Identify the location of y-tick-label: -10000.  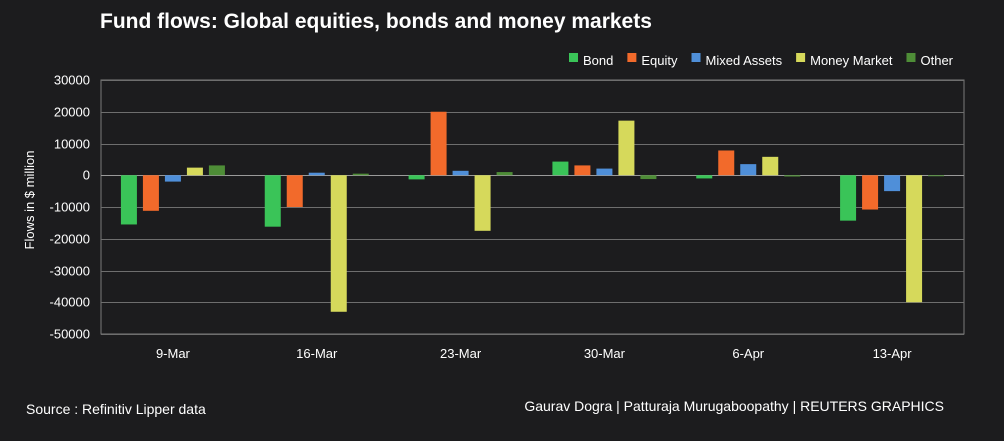
(70, 207).